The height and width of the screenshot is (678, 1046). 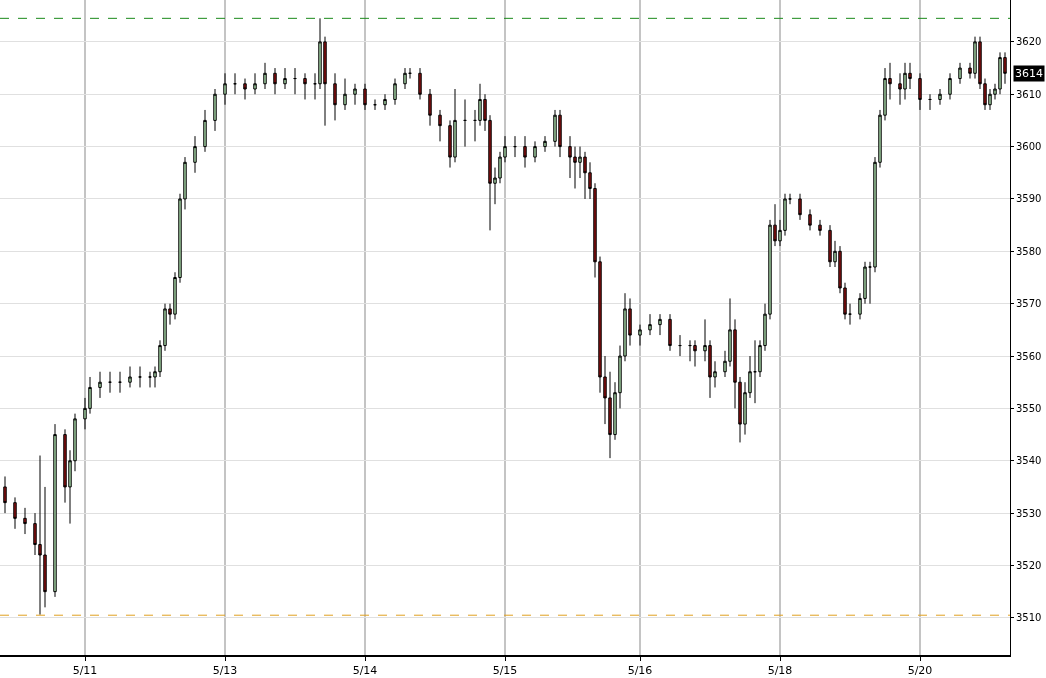 I want to click on x-tick-label: 5/13, so click(x=225, y=670).